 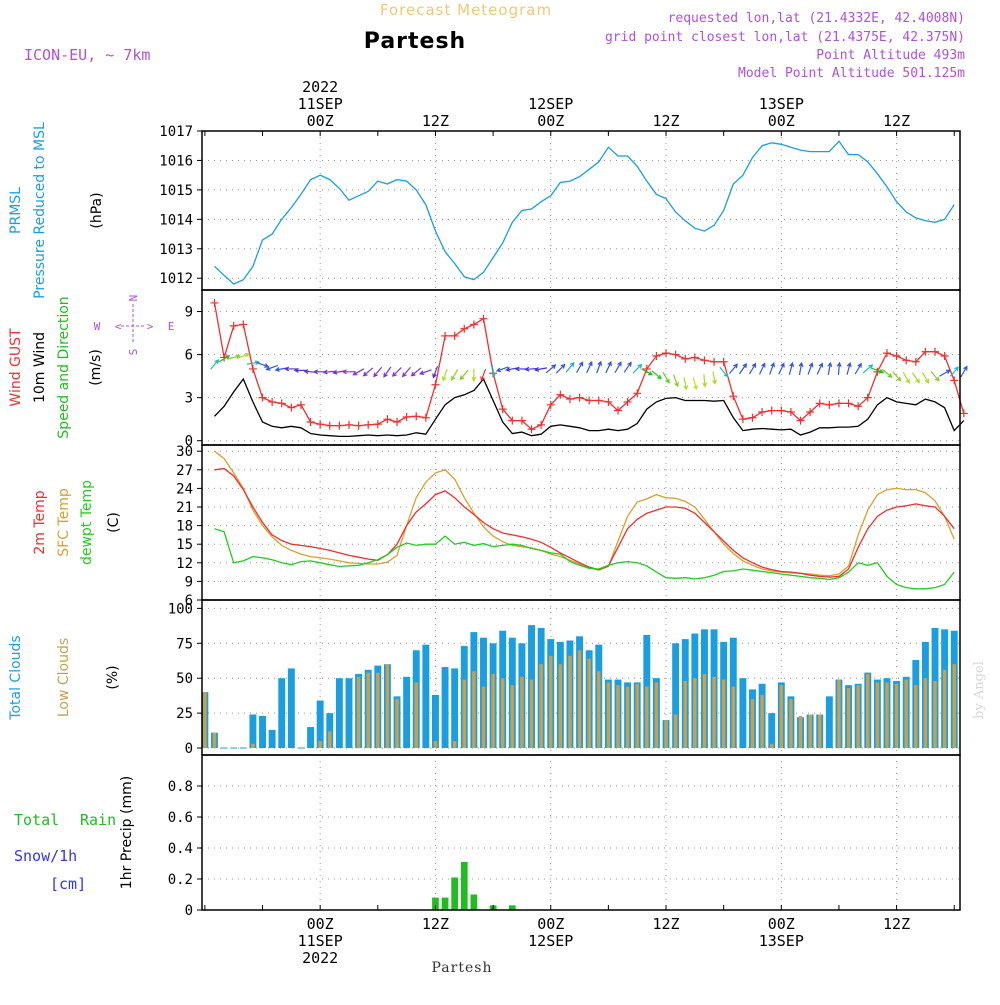 I want to click on compass-arrow-right: >, so click(x=150, y=326).